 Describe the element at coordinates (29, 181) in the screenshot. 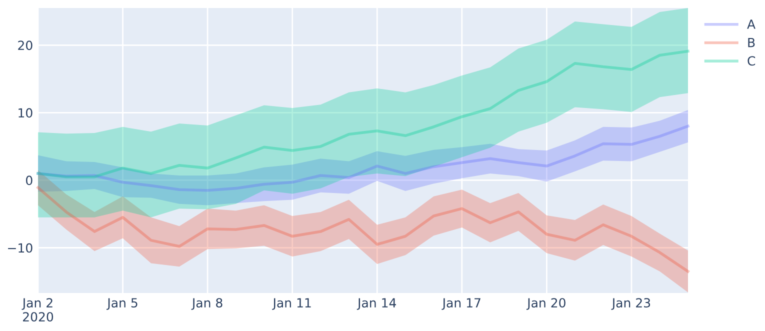

I see `y-tick-label: 0` at that location.